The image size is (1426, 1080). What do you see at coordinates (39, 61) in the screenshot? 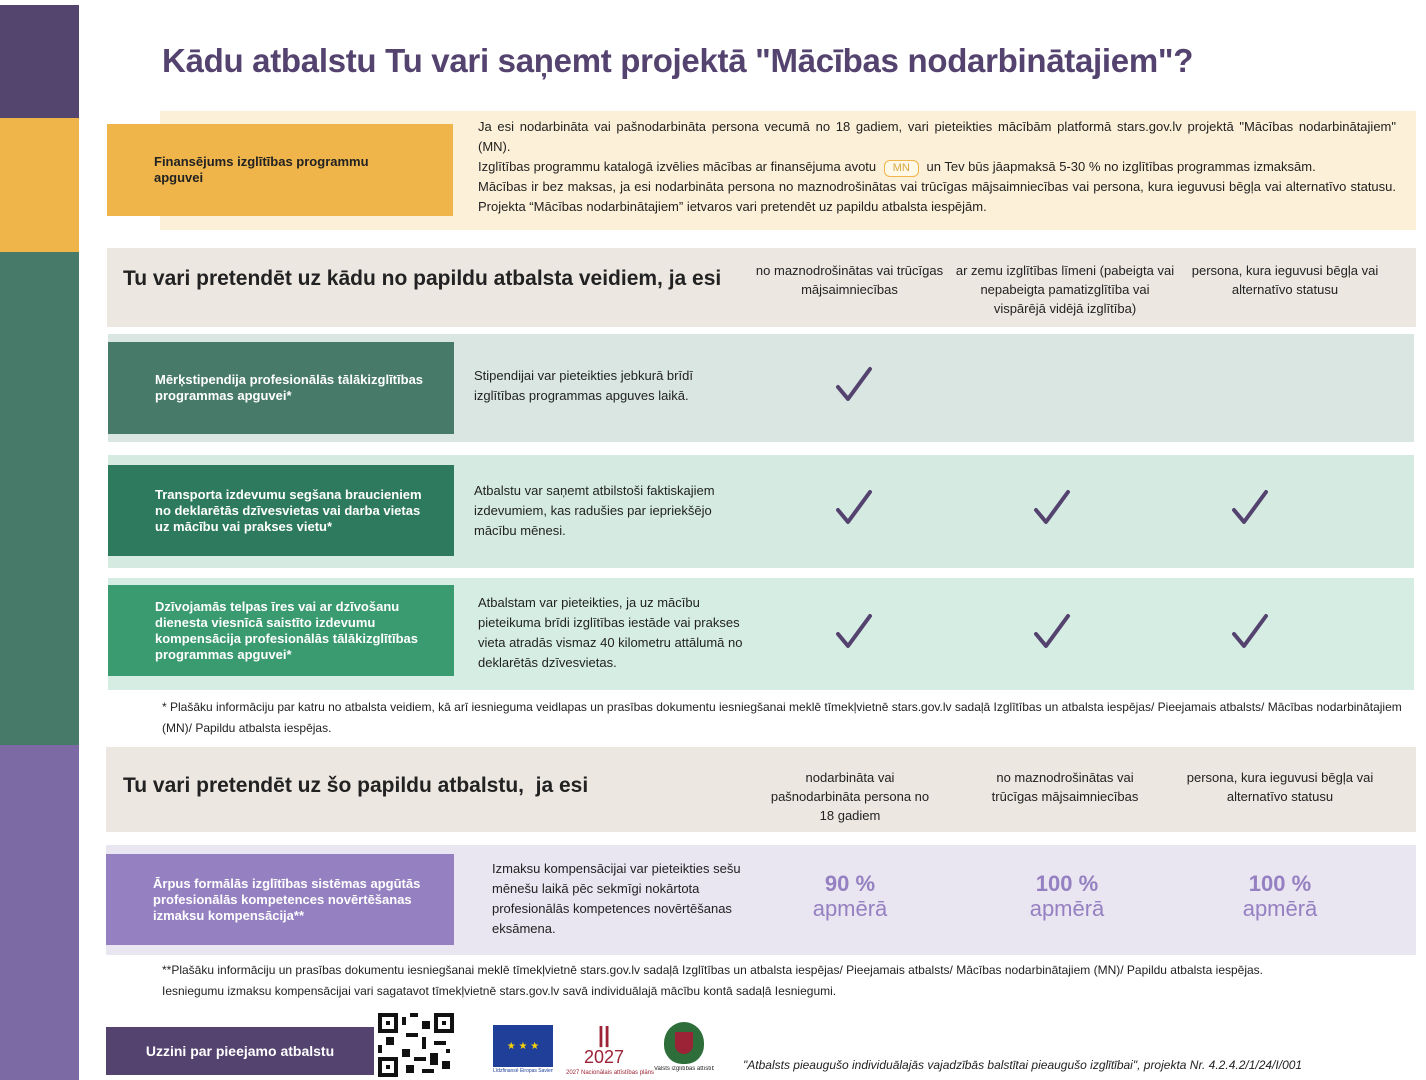
I see `stripe-purple` at bounding box center [39, 61].